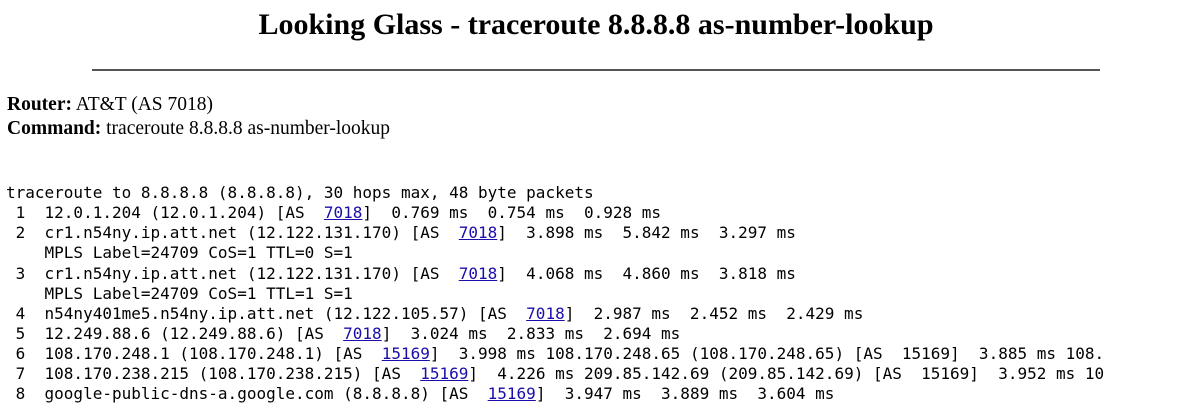  Describe the element at coordinates (213, 374) in the screenshot. I see `hop-text: 7 108.170.238.215 (108.170.238.215) [AS` at that location.